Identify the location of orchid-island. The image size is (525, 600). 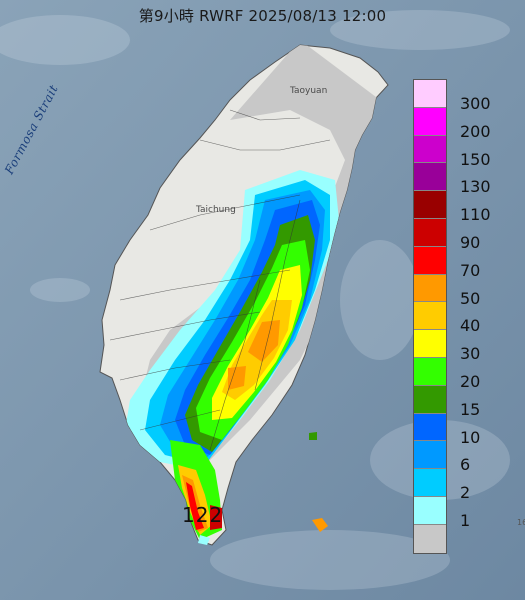
(320, 525).